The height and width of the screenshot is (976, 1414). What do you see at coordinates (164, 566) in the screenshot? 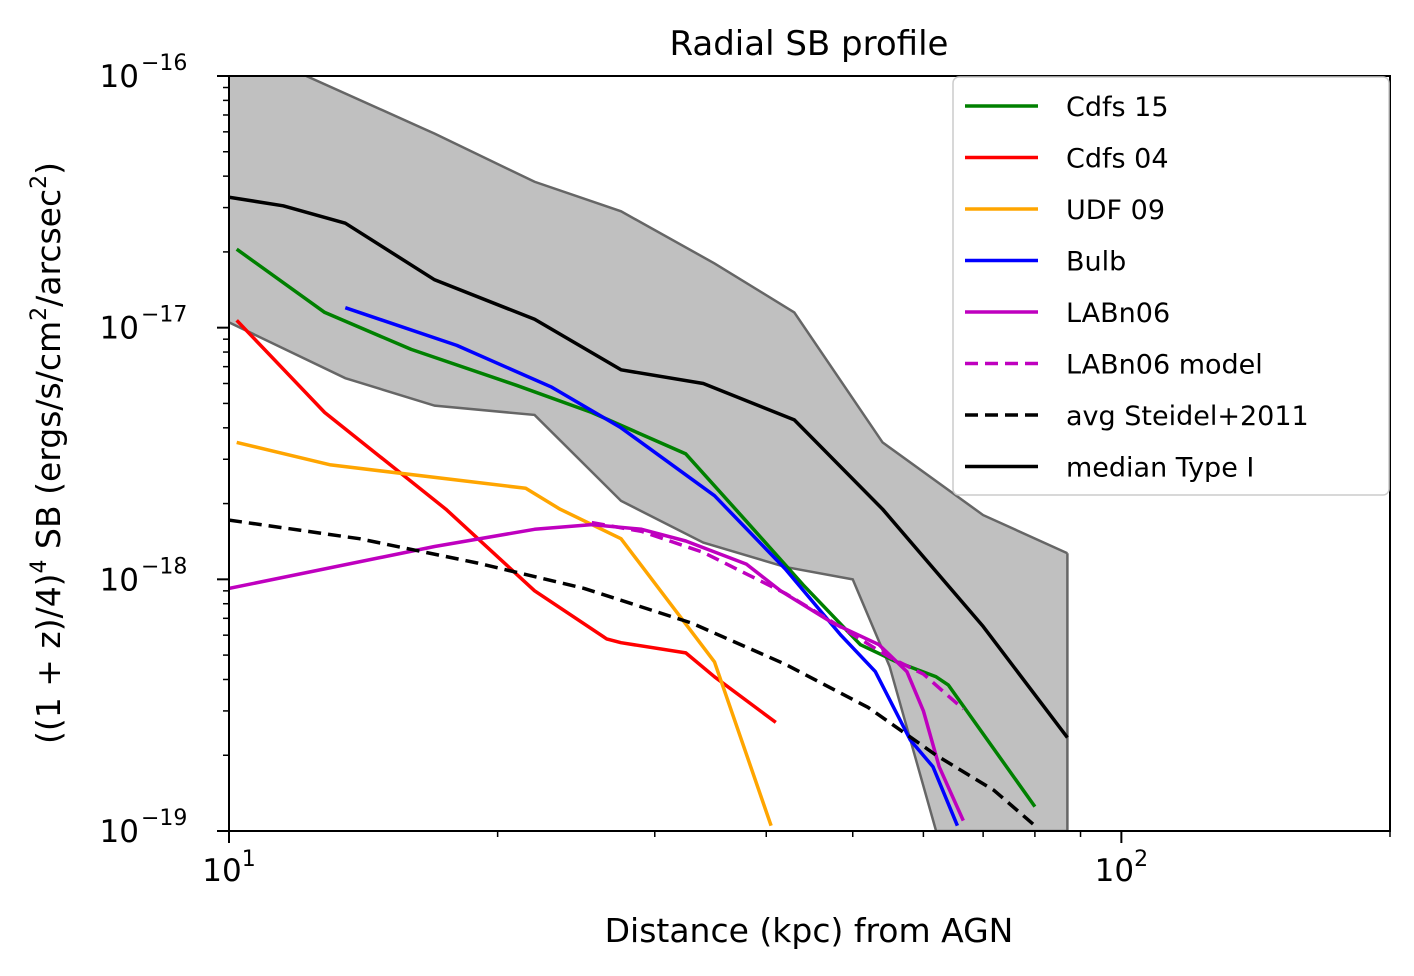
I see `y-tick-exponent: −18` at bounding box center [164, 566].